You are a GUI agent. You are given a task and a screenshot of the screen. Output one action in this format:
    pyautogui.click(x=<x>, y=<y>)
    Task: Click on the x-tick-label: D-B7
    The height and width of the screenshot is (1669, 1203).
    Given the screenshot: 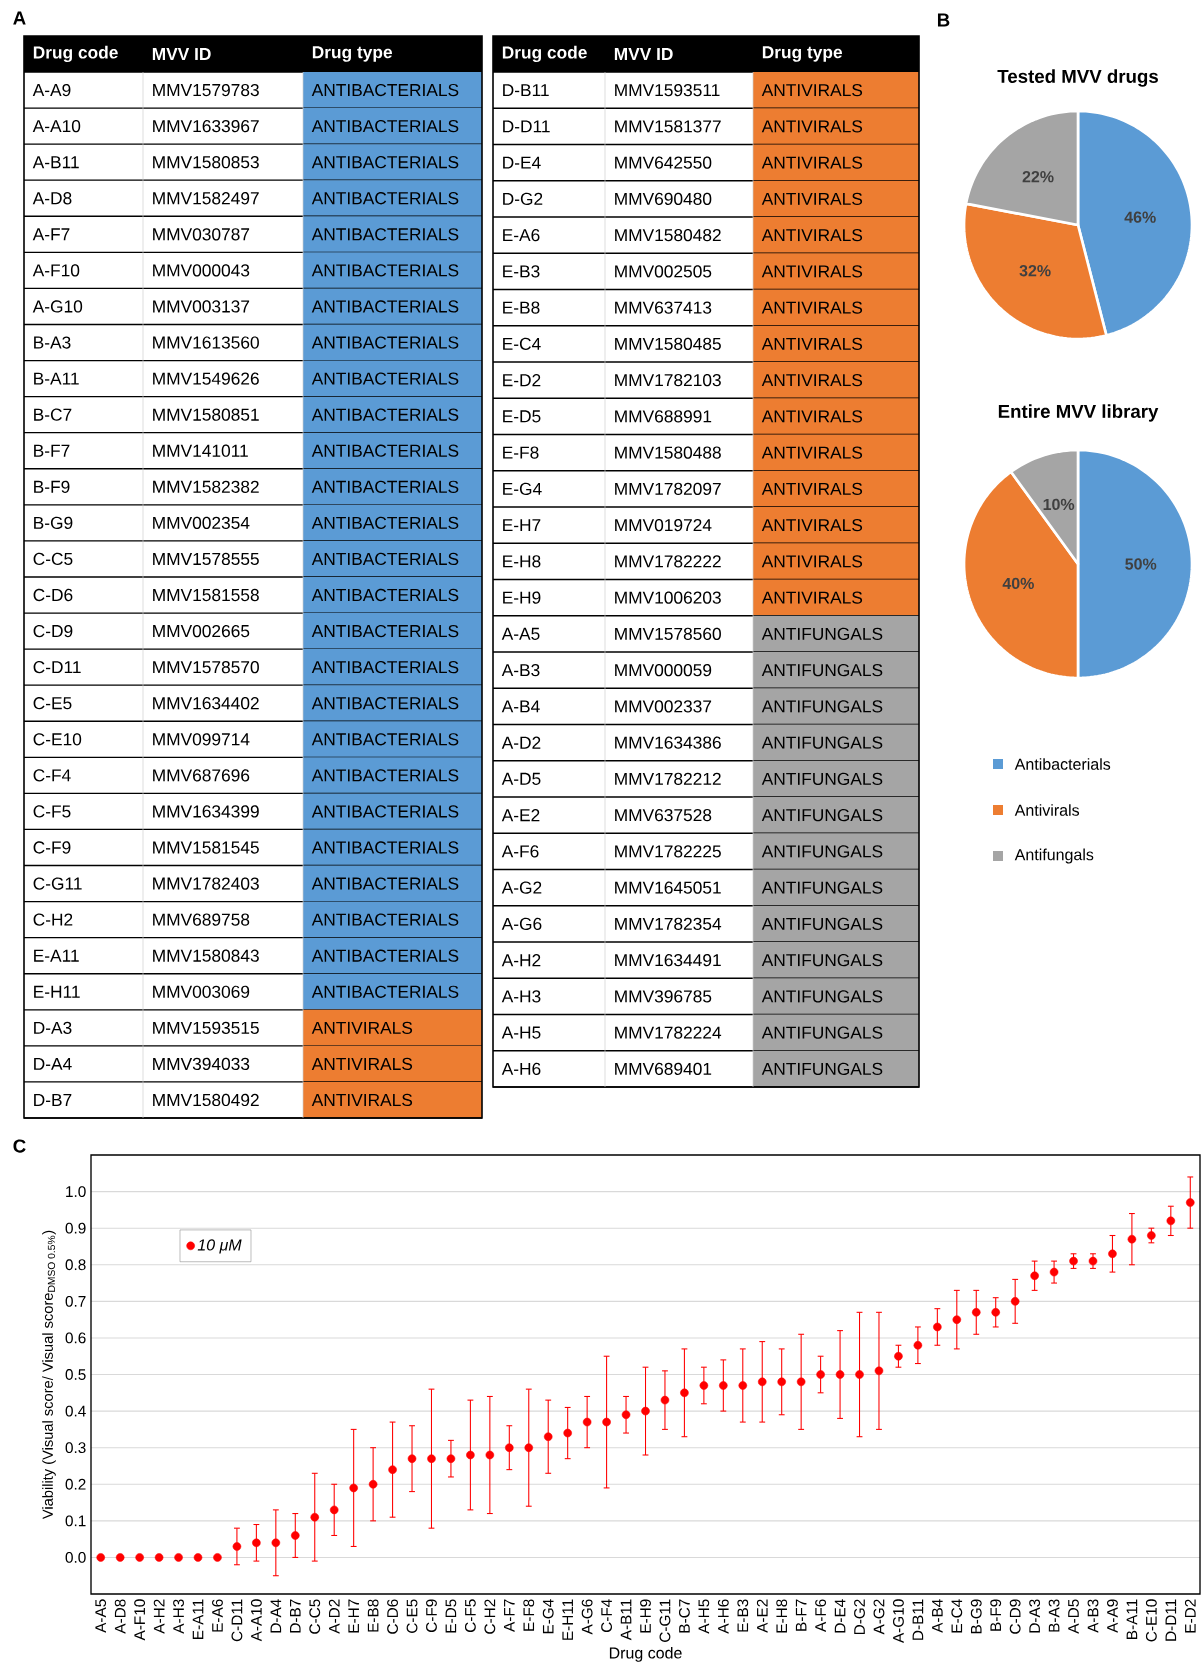 What is the action you would take?
    pyautogui.click(x=295, y=1616)
    